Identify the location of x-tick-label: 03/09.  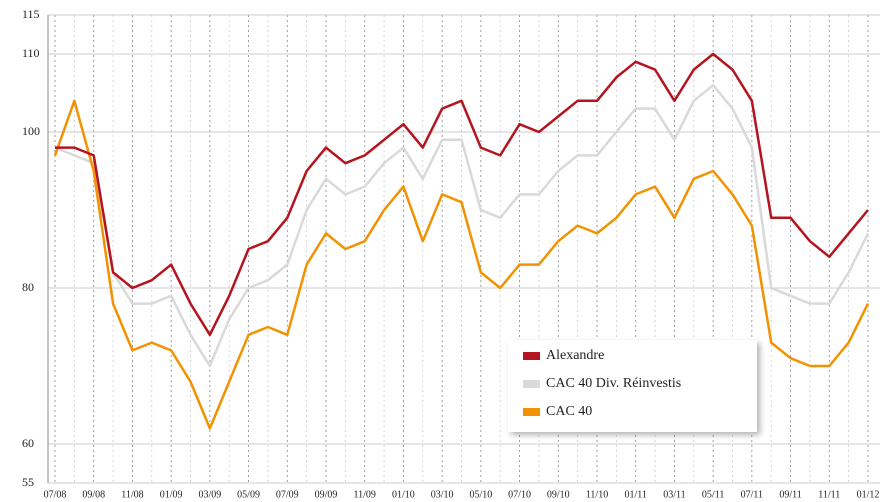
(209, 494).